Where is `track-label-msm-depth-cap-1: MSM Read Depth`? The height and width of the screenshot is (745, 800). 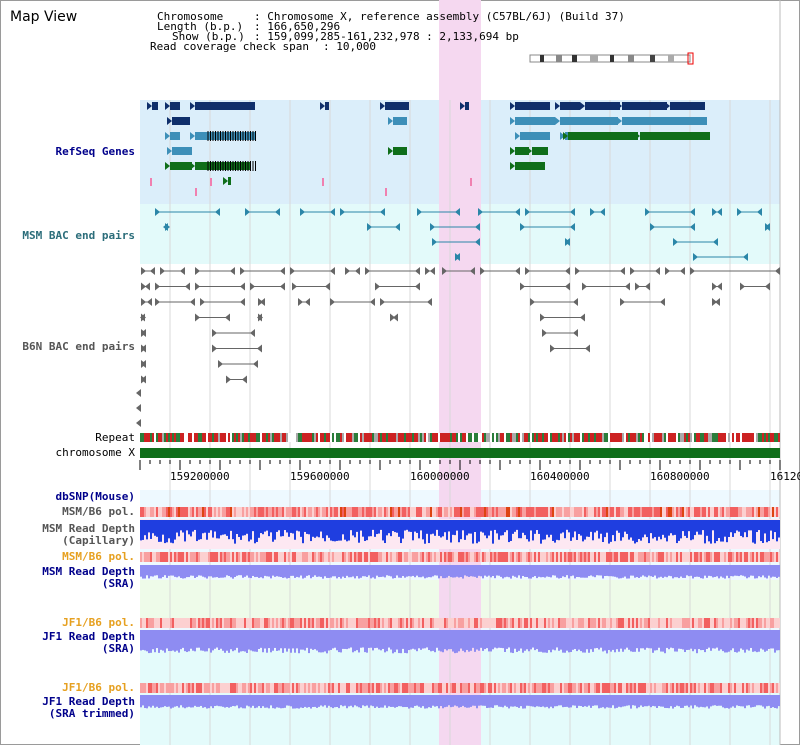
track-label-msm-depth-cap-1: MSM Read Depth is located at coordinates (88, 528).